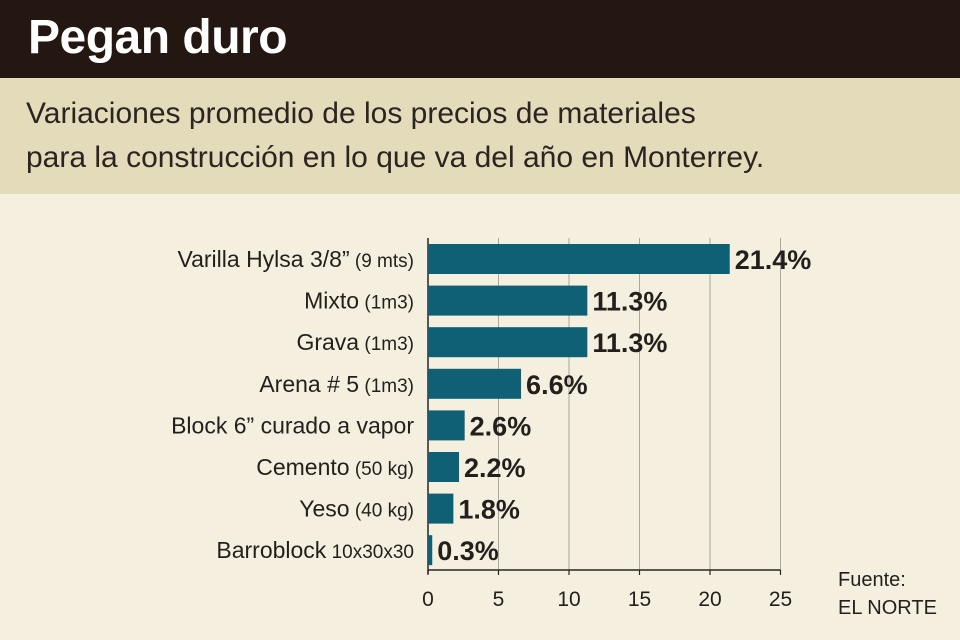 The height and width of the screenshot is (640, 960). Describe the element at coordinates (773, 260) in the screenshot. I see `data-label-0: 21.4%` at that location.